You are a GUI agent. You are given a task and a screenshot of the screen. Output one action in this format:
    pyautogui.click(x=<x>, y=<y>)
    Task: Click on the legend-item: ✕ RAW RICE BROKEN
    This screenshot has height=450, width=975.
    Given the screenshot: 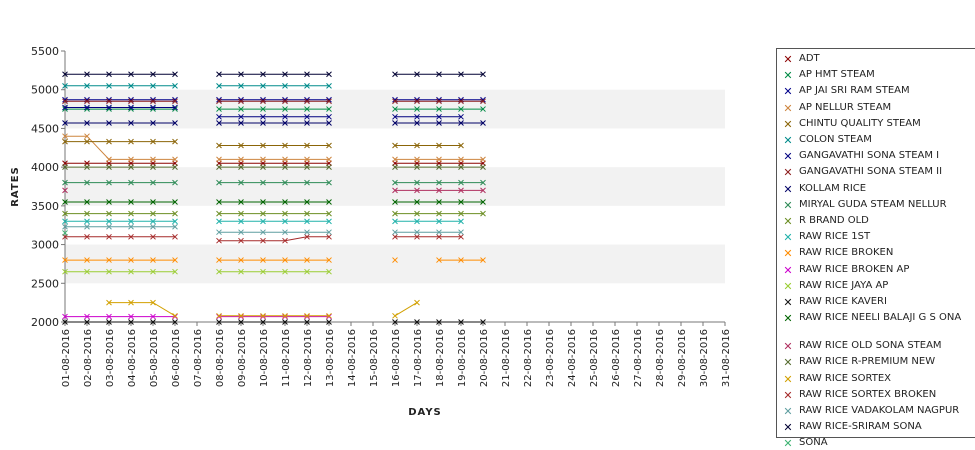 What is the action you would take?
    pyautogui.click(x=876, y=253)
    